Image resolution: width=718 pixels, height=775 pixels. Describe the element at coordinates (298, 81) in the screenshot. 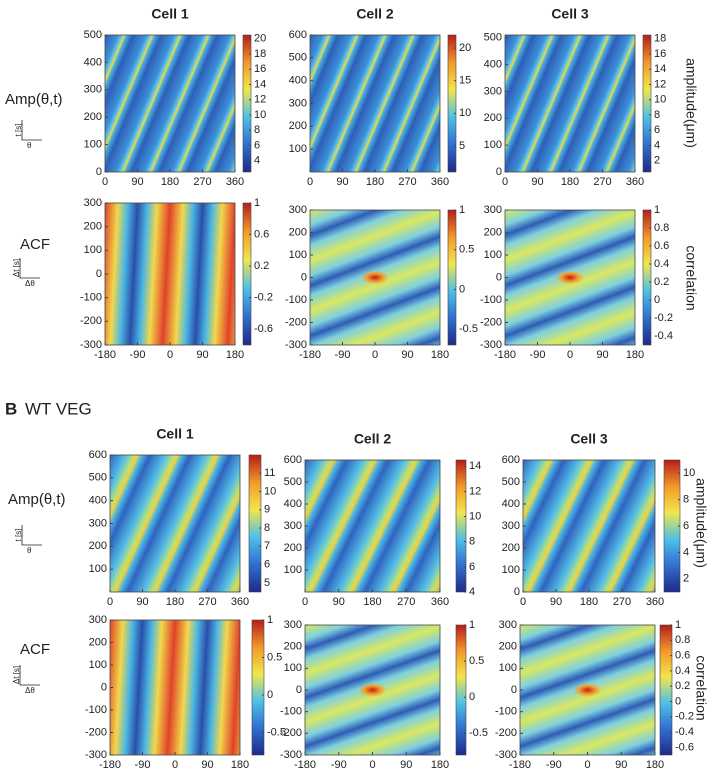

I see `y-tick-label: 400` at that location.